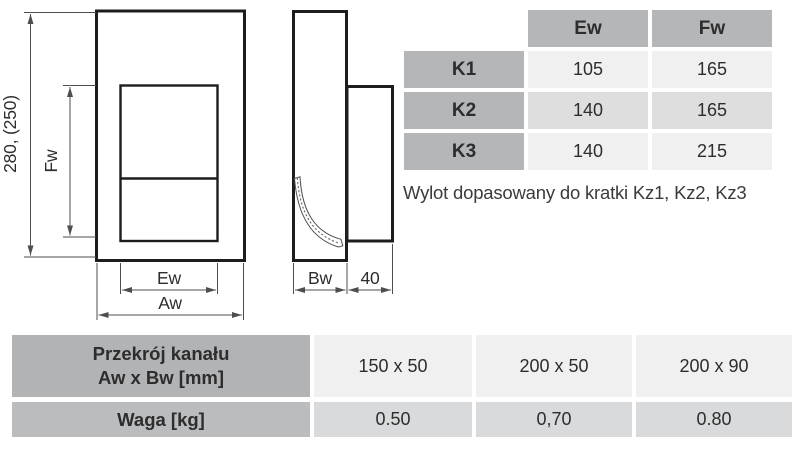  Describe the element at coordinates (169, 278) in the screenshot. I see `dim-label-ew: Ew` at that location.